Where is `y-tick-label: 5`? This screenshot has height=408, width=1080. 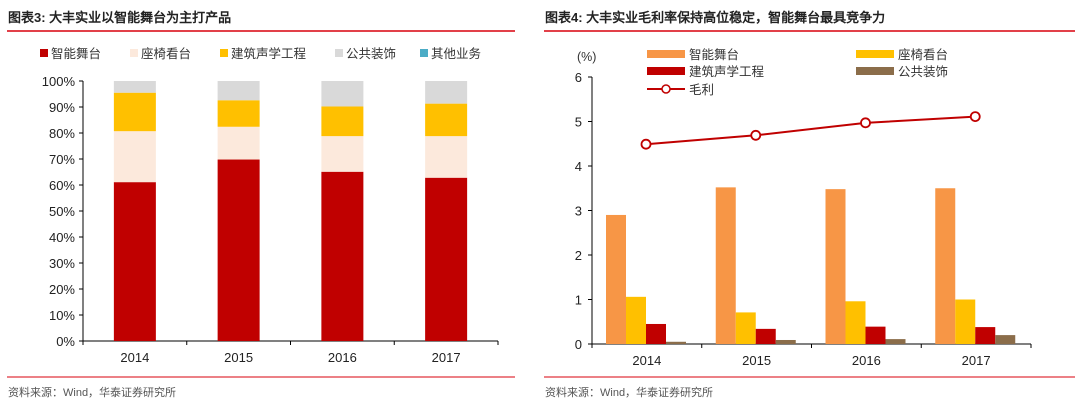 y-tick-label: 5 is located at coordinates (578, 122).